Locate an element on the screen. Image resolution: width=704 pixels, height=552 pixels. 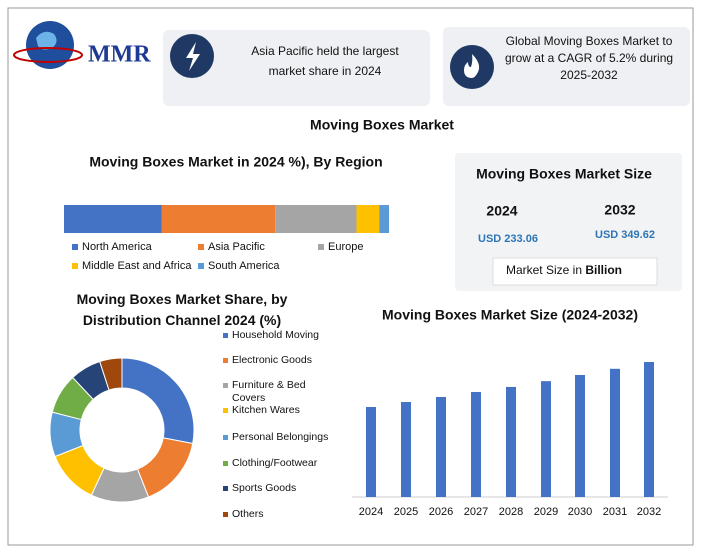
legend-label: Clothing/Footwear is located at coordinates (275, 463).